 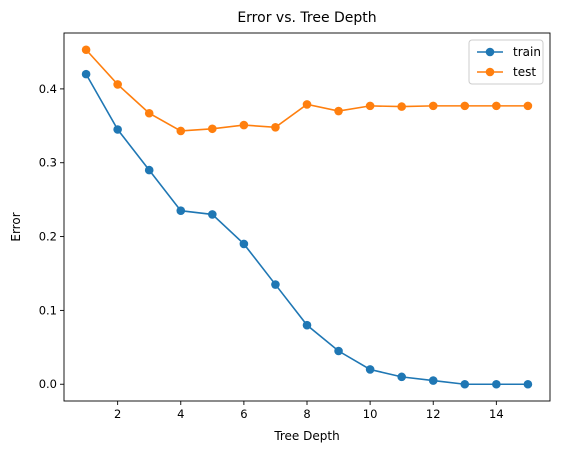 What do you see at coordinates (306, 18) in the screenshot?
I see `chart-title: Error vs. Tree Depth` at bounding box center [306, 18].